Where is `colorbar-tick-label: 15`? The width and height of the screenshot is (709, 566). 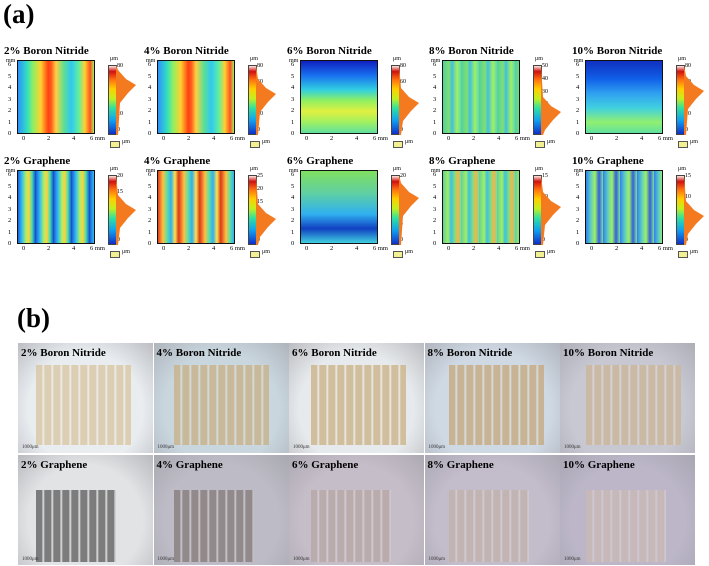
colorbar-tick-label: 15 is located at coordinates (545, 176).